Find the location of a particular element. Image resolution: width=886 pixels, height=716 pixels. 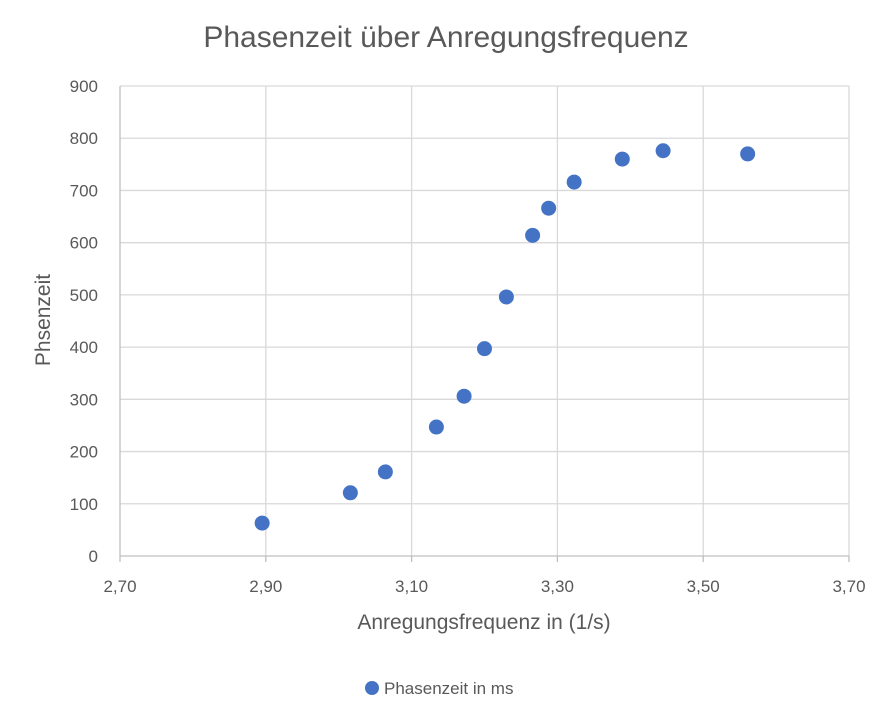

y-tick-label: 200 is located at coordinates (84, 452).